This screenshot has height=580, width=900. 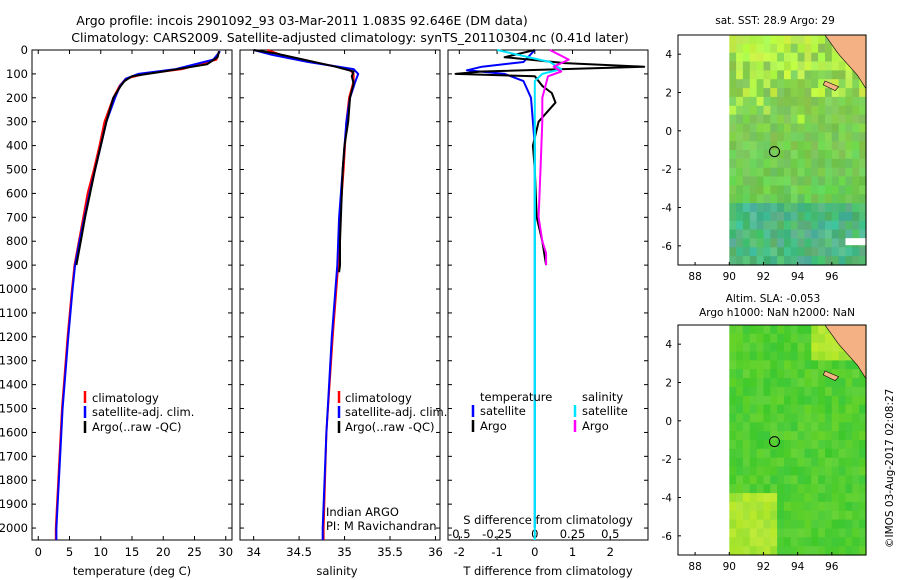 I want to click on legend-satellite: satellite-adj. clim., so click(x=396, y=412).